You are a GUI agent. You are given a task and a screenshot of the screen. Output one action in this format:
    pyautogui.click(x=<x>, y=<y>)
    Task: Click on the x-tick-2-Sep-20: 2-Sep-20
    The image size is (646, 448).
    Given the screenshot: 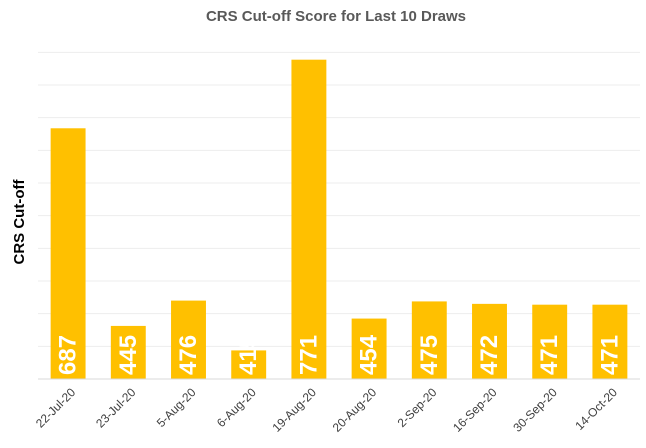 What is the action you would take?
    pyautogui.click(x=417, y=407)
    